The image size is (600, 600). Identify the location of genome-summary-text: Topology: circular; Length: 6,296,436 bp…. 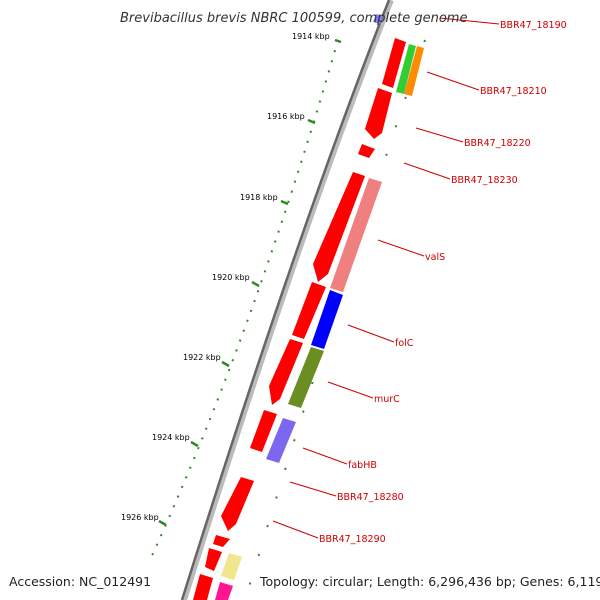
(429, 581).